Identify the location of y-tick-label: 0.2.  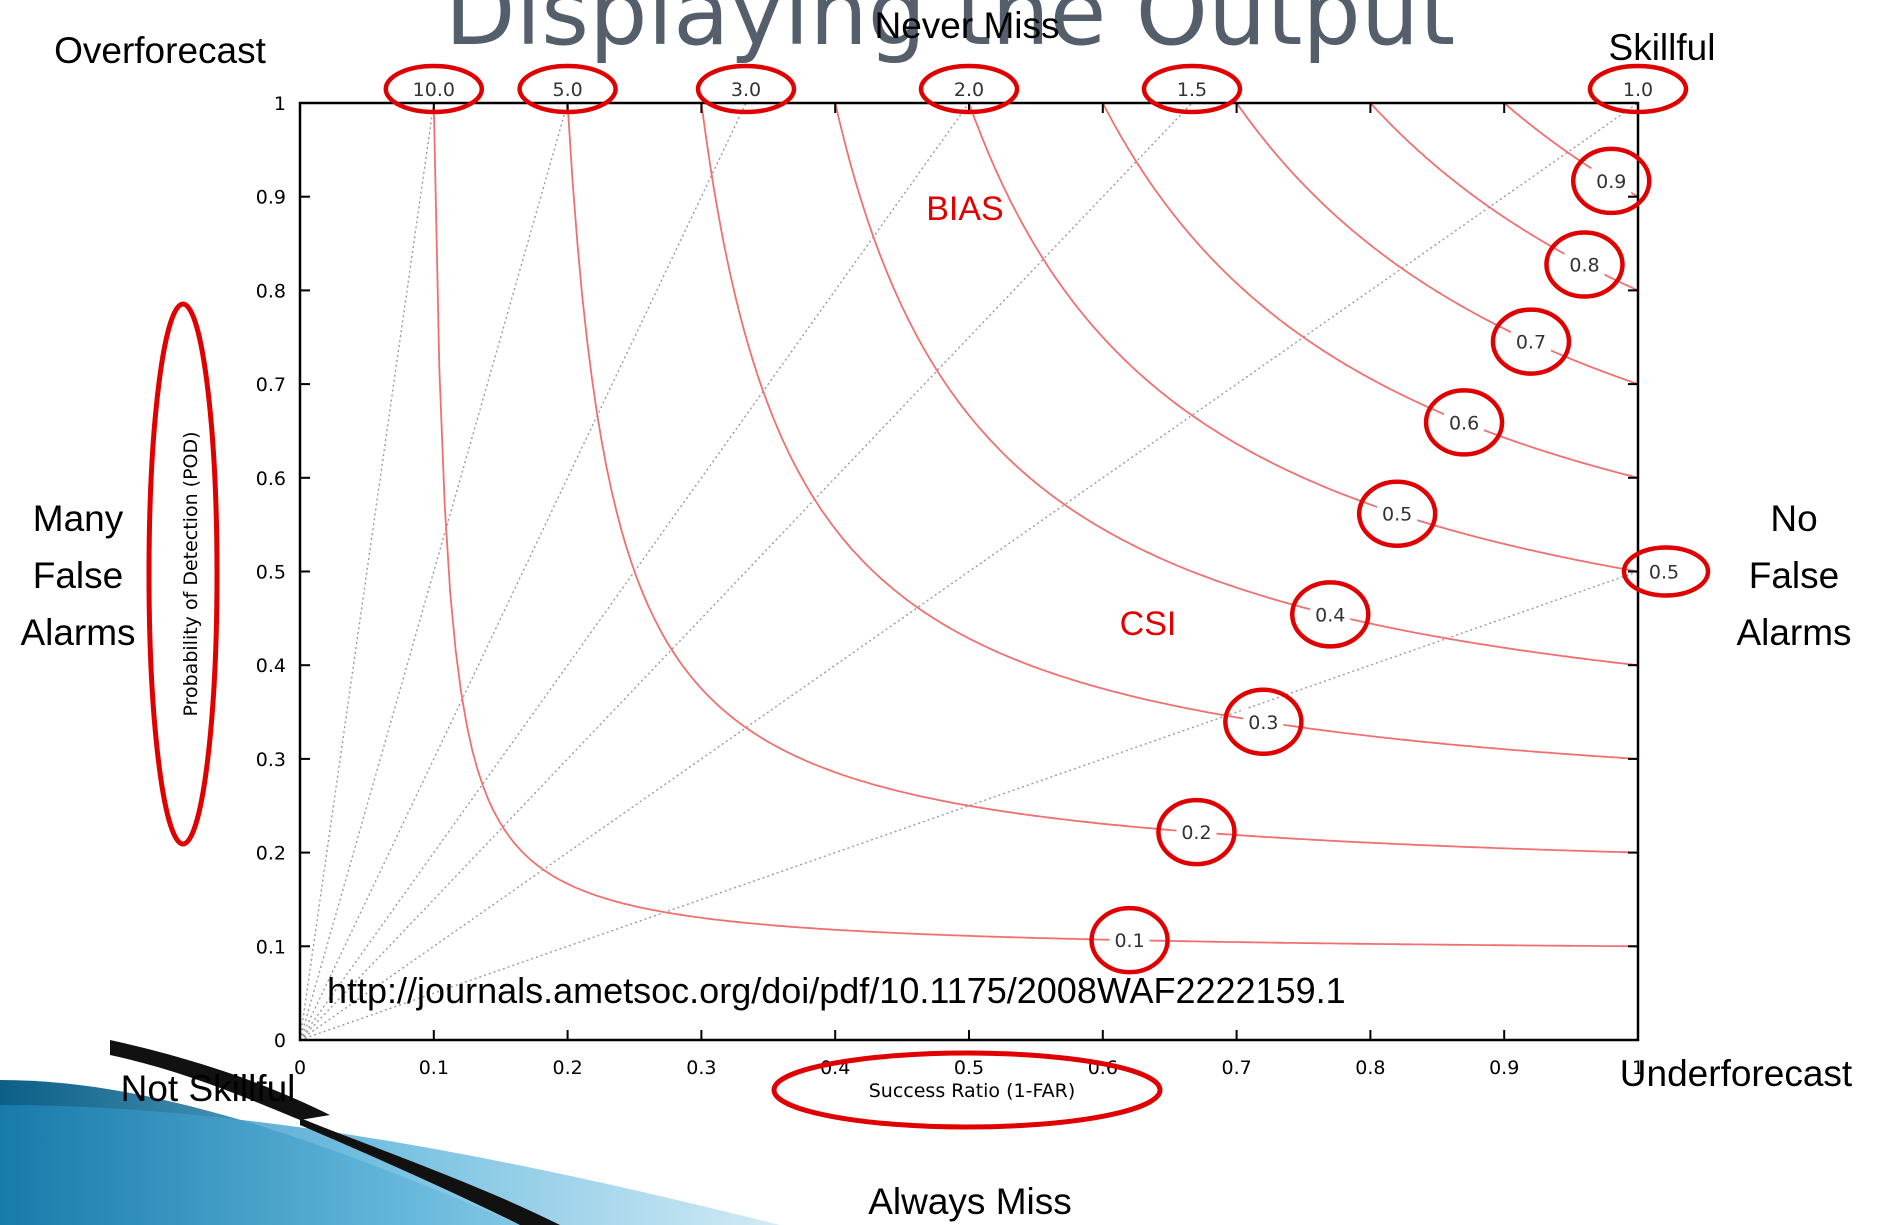
(271, 854).